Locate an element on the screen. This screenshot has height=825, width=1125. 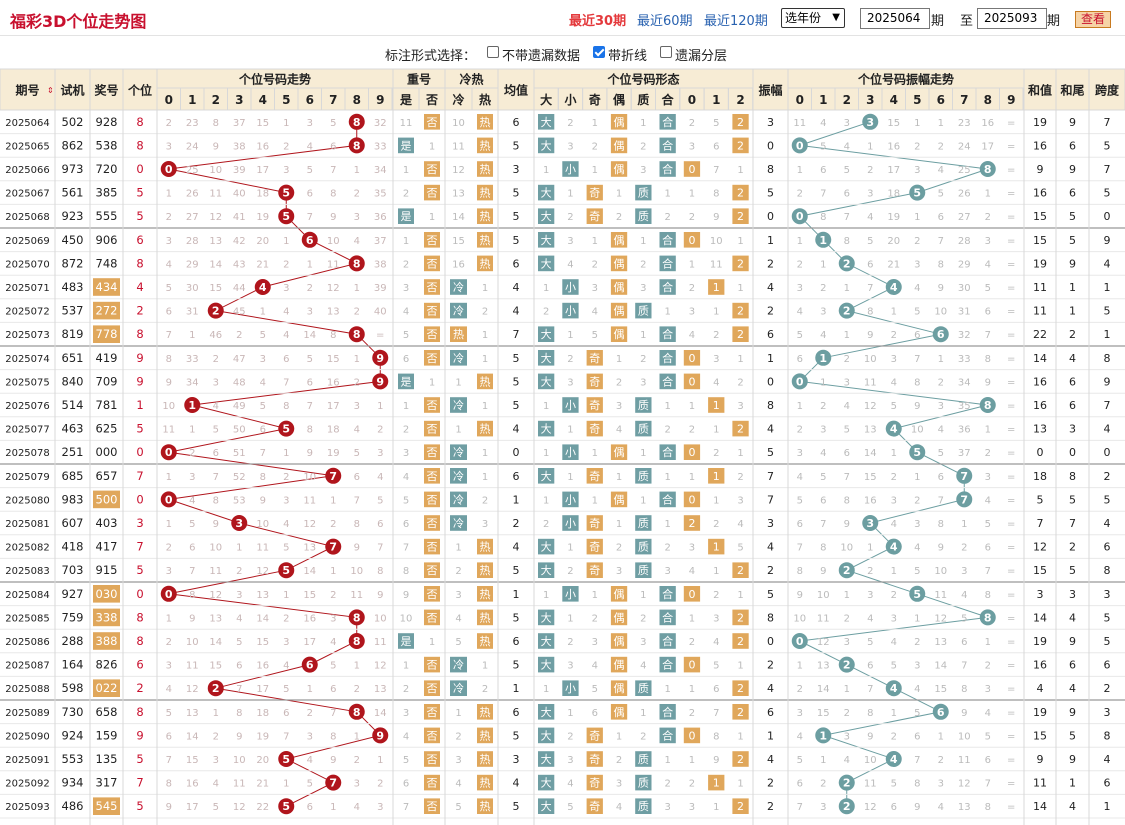
prize-cell: 419 is located at coordinates (107, 358).